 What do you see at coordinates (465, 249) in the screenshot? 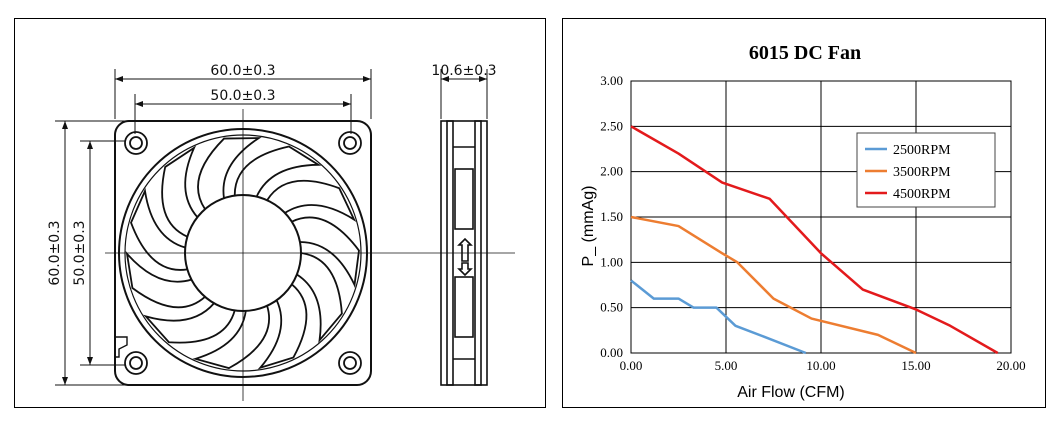
I see `airflow-arrow-icon` at bounding box center [465, 249].